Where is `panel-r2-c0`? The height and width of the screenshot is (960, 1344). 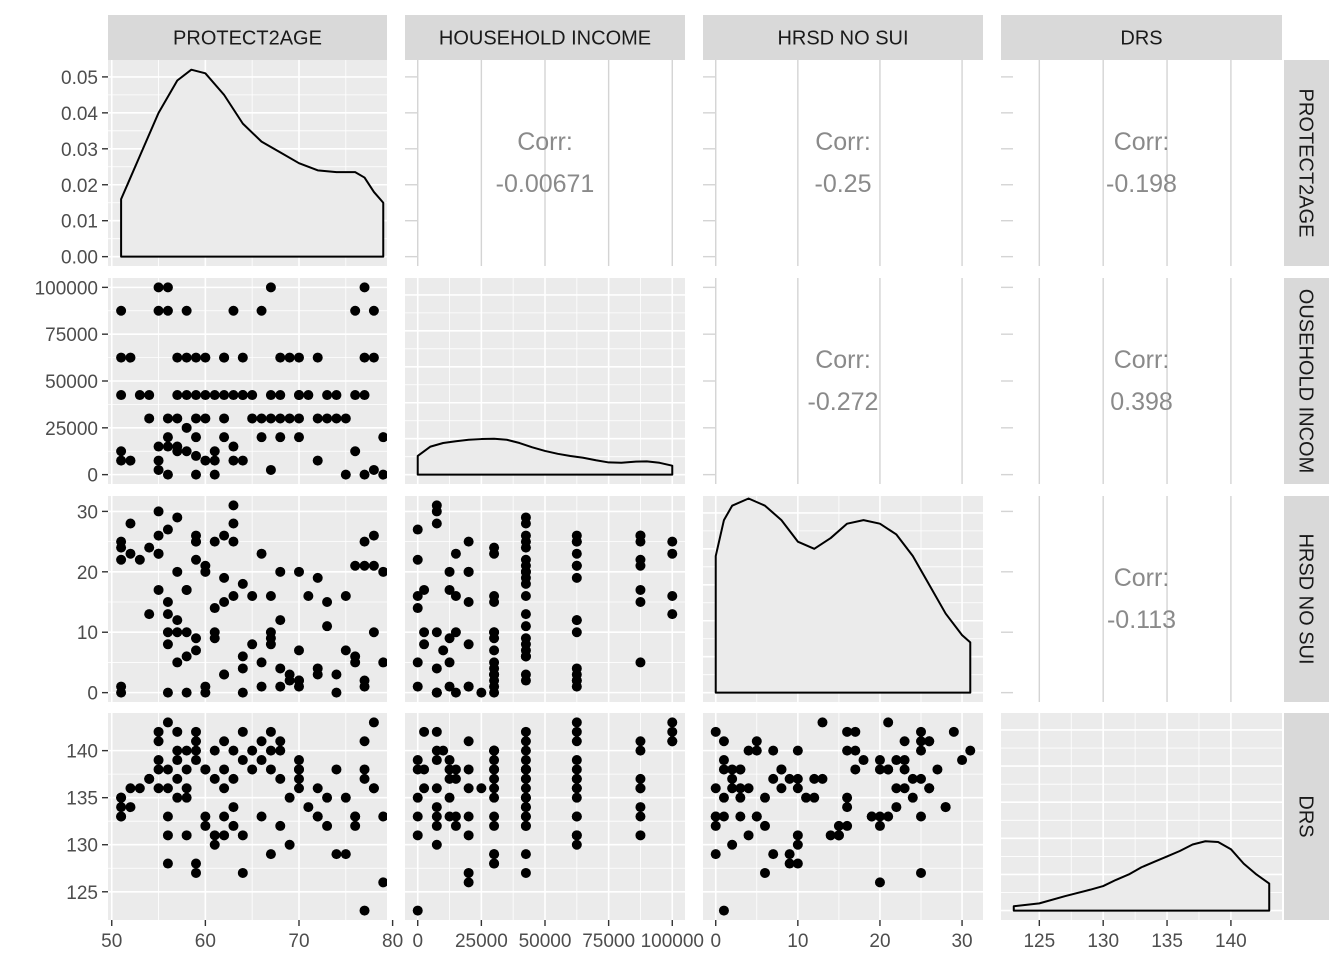 panel-r2-c0 is located at coordinates (247, 599).